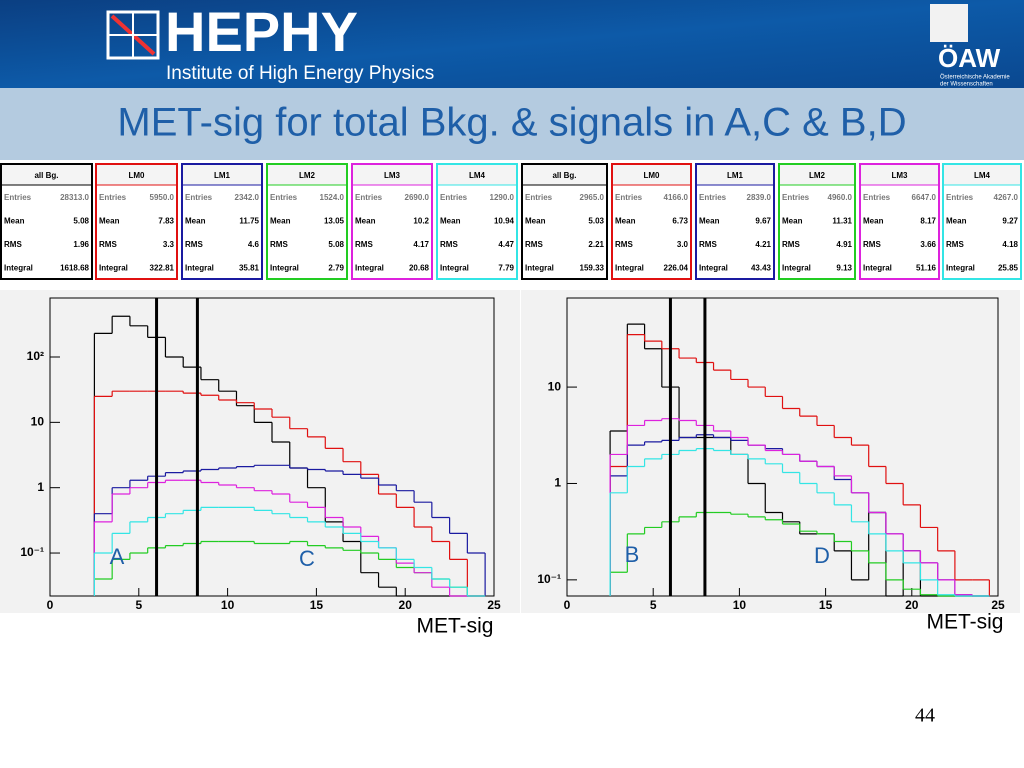  What do you see at coordinates (417, 197) in the screenshot?
I see `stat-value: 2690.0` at bounding box center [417, 197].